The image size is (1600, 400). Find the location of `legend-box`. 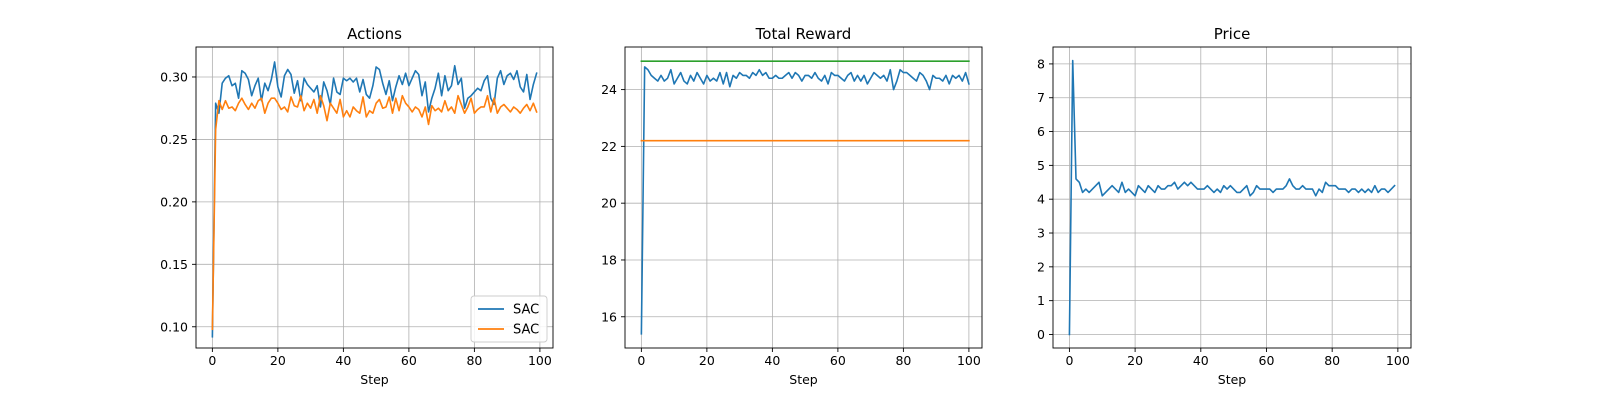

legend-box is located at coordinates (509, 319).